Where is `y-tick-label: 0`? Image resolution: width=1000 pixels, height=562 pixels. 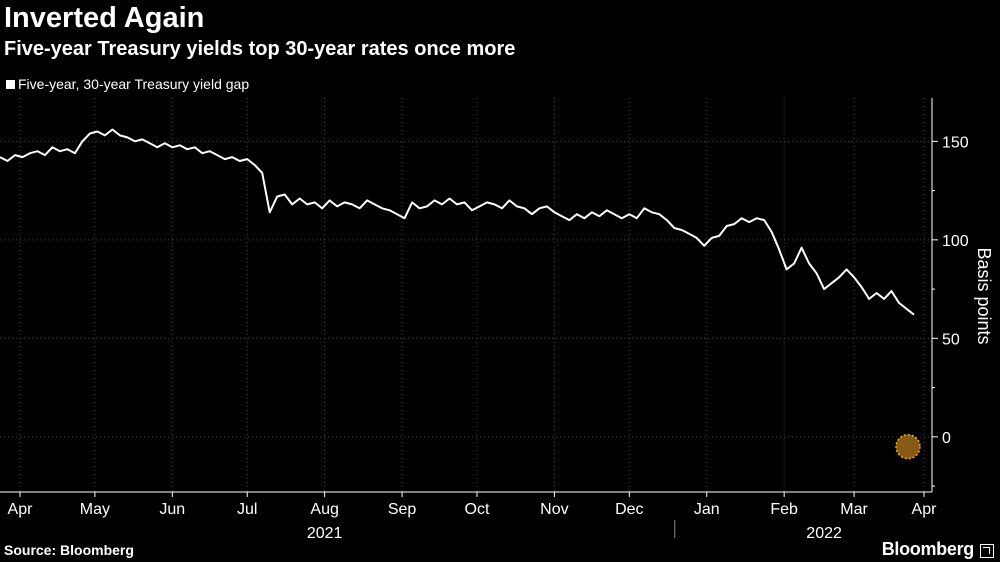
y-tick-label: 0 is located at coordinates (946, 438).